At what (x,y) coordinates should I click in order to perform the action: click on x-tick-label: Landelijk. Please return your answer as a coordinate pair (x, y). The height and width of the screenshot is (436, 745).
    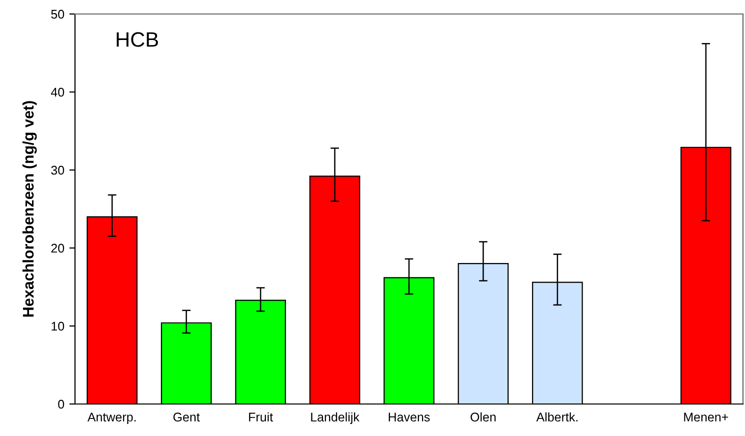
    Looking at the image, I should click on (335, 418).